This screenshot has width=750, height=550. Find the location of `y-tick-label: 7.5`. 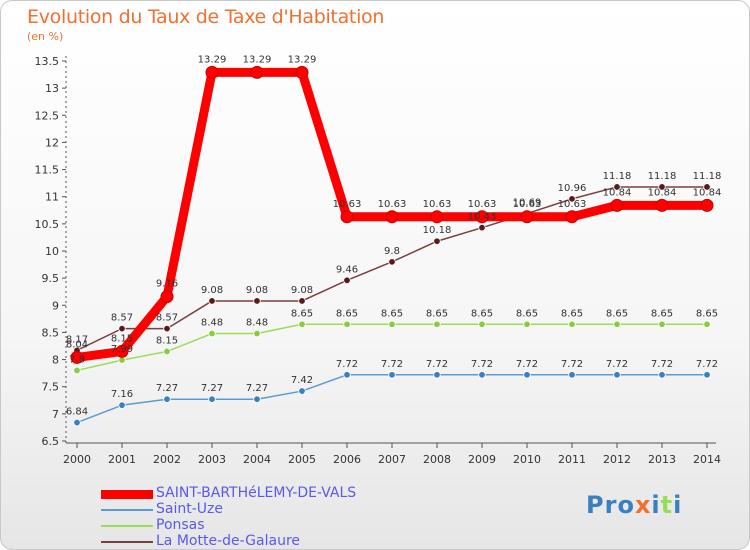

y-tick-label: 7.5 is located at coordinates (51, 387).